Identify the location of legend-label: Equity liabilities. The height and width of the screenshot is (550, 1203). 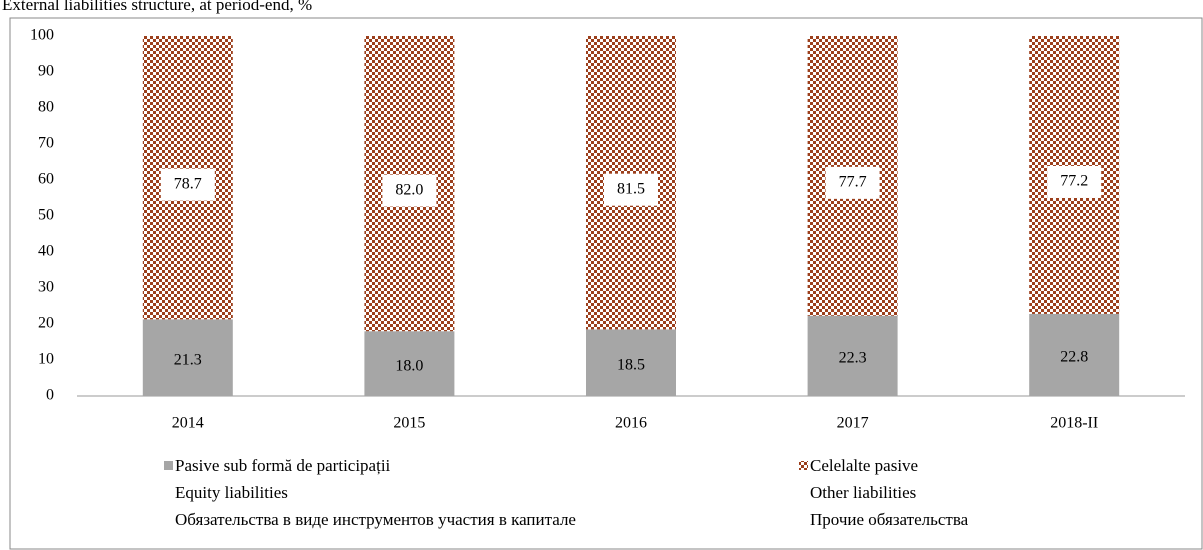
(231, 492).